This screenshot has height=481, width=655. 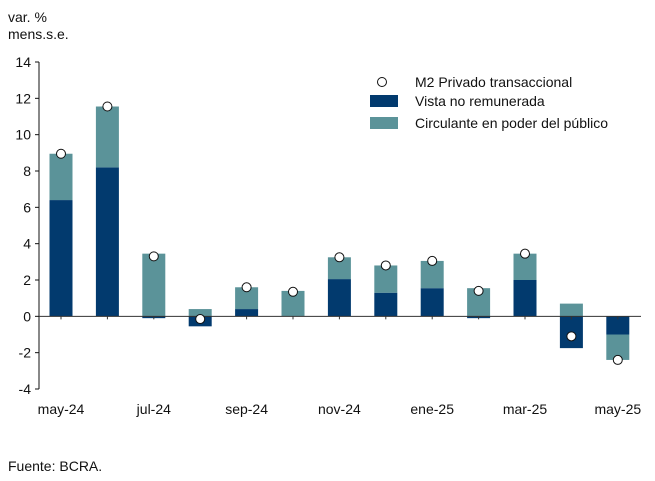 What do you see at coordinates (27, 171) in the screenshot?
I see `y-tick-label: 8` at bounding box center [27, 171].